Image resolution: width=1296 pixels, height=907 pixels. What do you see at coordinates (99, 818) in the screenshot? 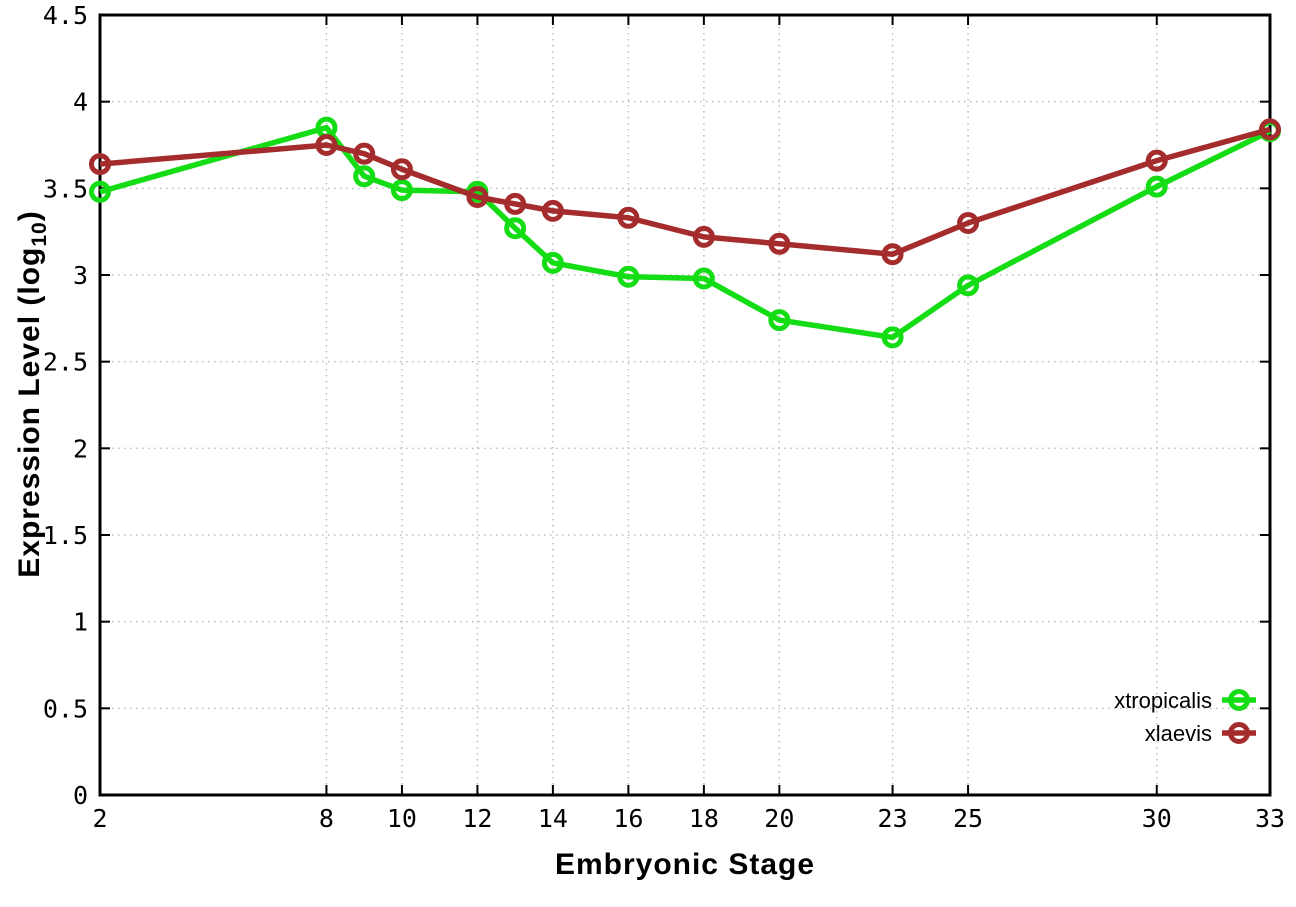
I see `x-tick-label: 2` at bounding box center [99, 818].